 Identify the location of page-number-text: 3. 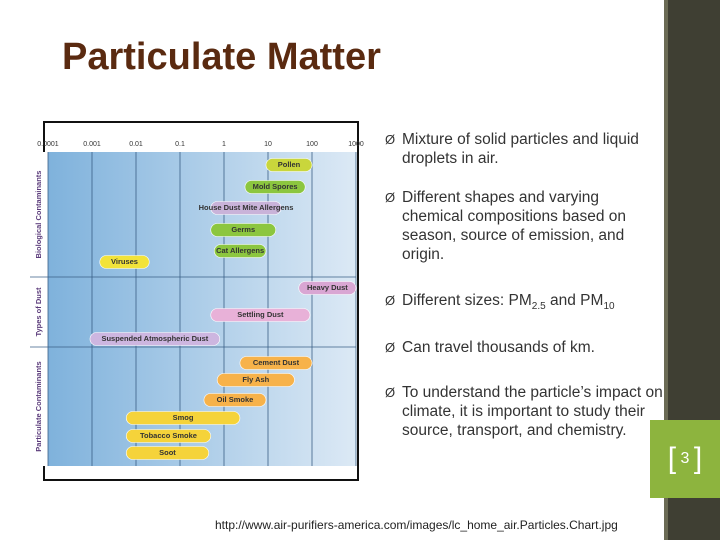
(685, 458).